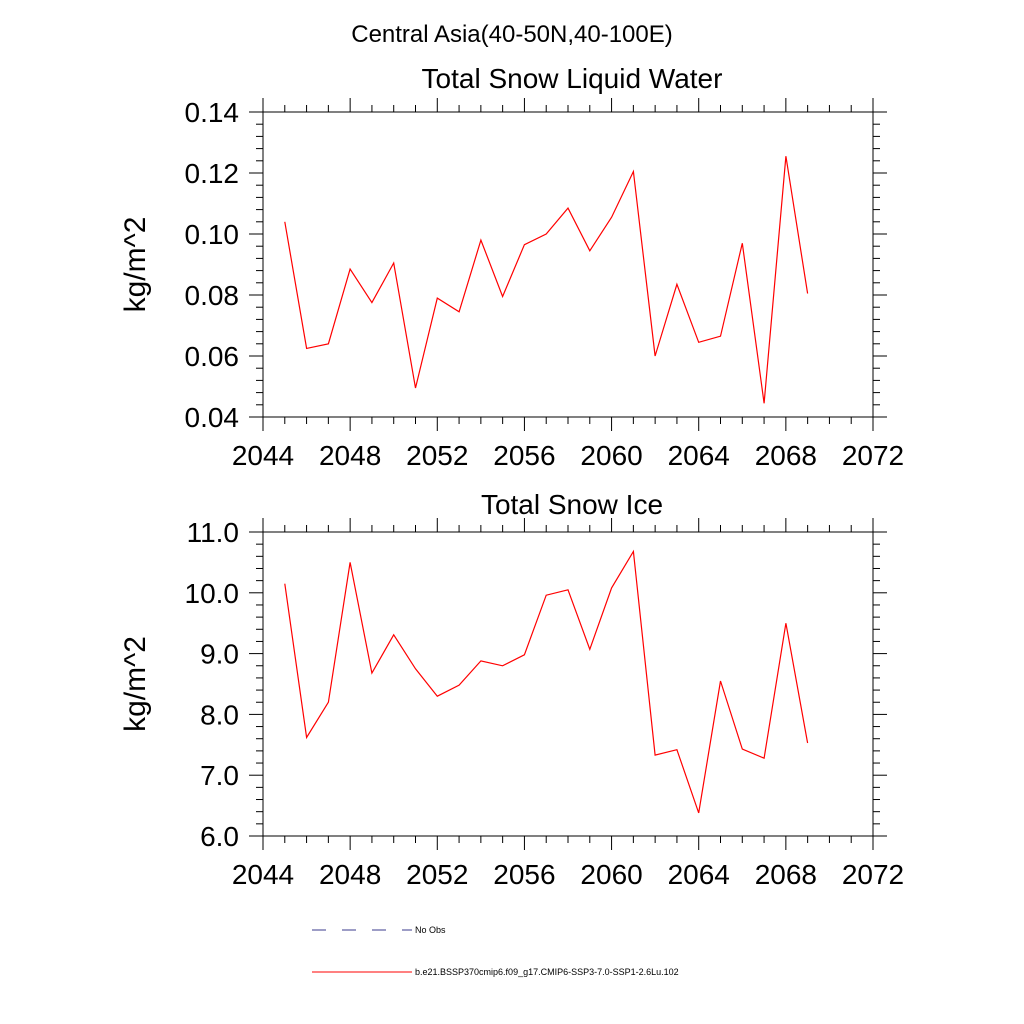 This screenshot has width=1024, height=1024. Describe the element at coordinates (212, 593) in the screenshot. I see `y-tick-label: 10.0` at that location.